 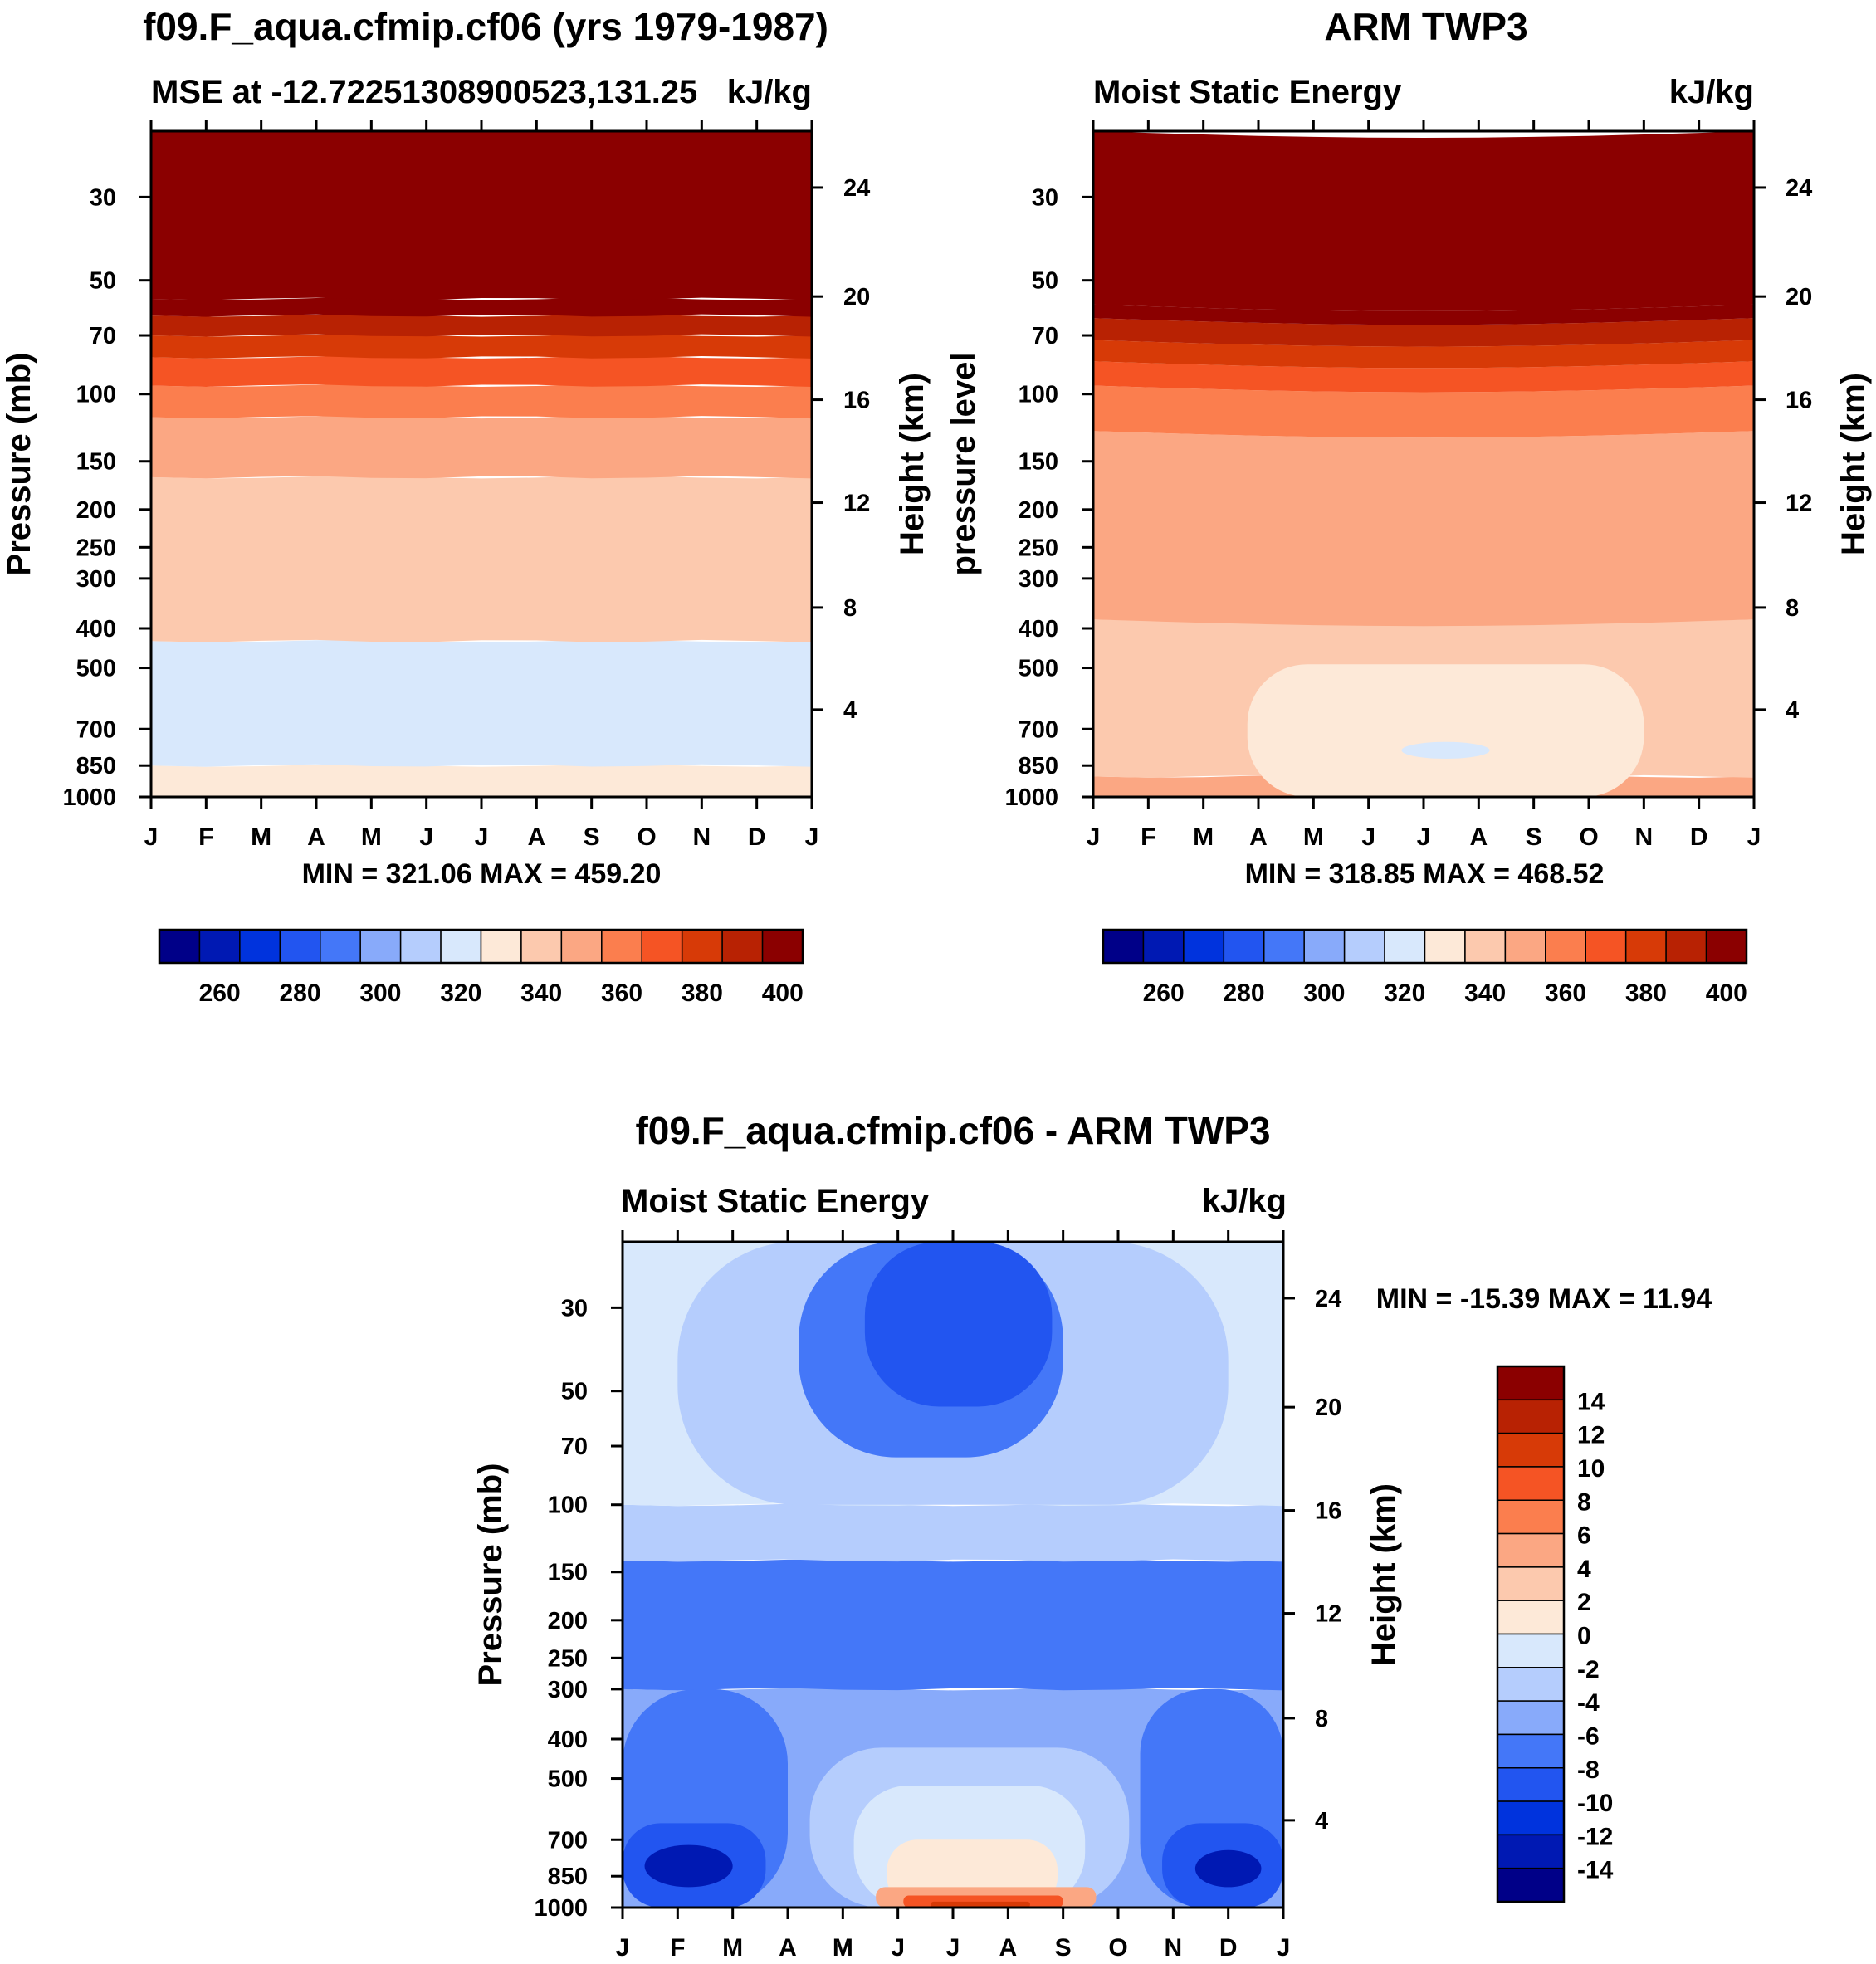 What do you see at coordinates (19, 464) in the screenshot?
I see `panel-1-y-axis-label: Pressure (mb)` at bounding box center [19, 464].